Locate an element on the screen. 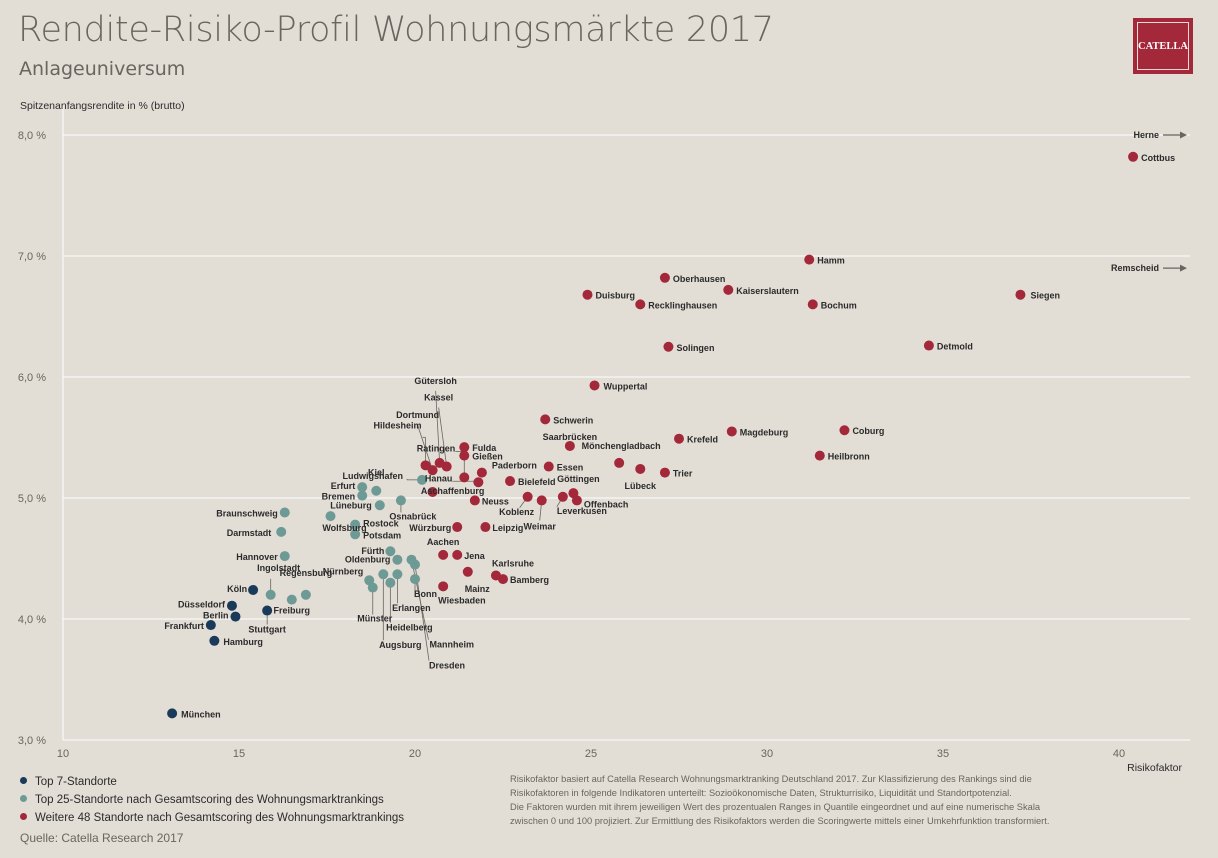 This screenshot has height=858, width=1218. point-label: Darmstadt is located at coordinates (249, 533).